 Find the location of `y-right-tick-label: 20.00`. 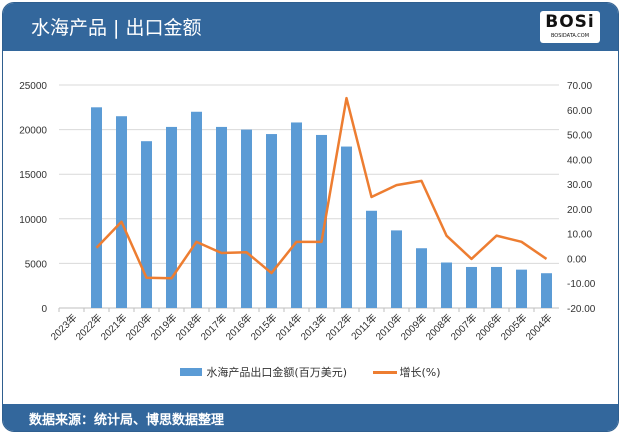

y-right-tick-label: 20.00 is located at coordinates (579, 210).